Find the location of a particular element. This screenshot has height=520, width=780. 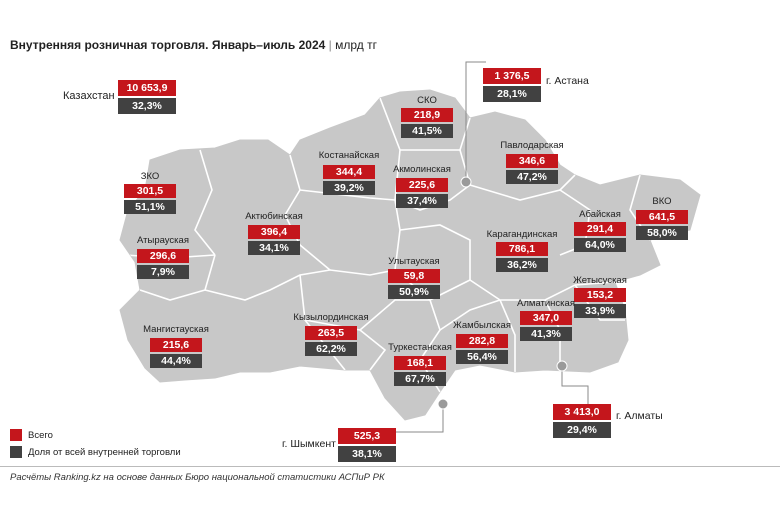

region-total-turkestan: 168,1 is located at coordinates (420, 363).